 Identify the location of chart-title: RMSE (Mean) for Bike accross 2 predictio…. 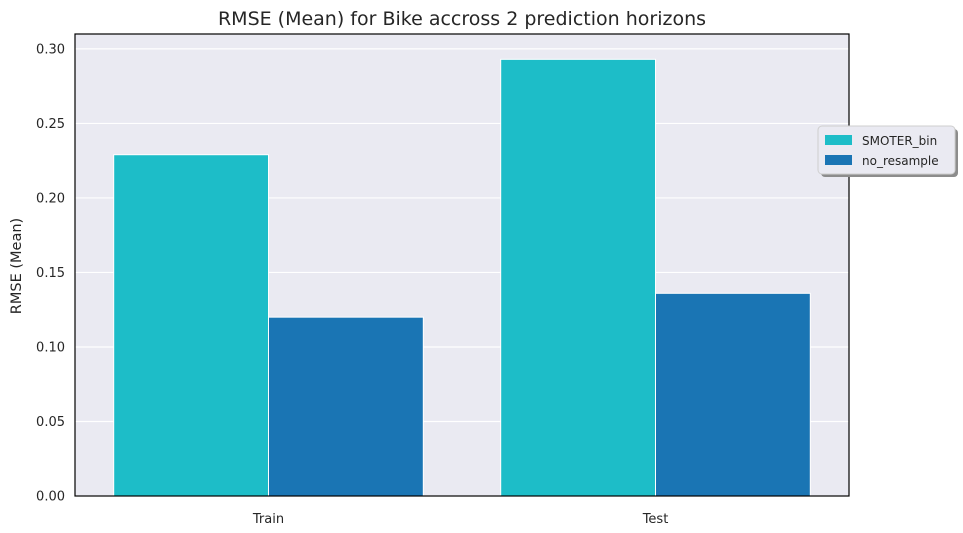
(462, 19).